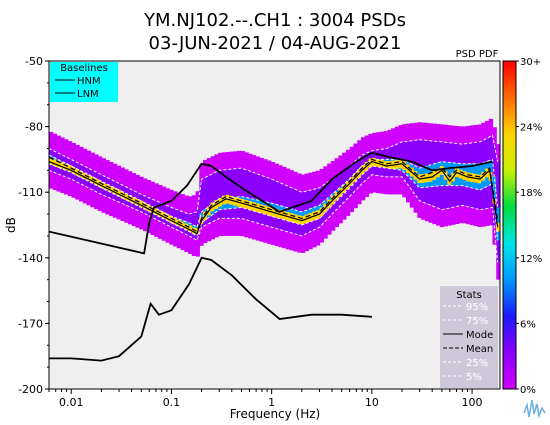 The height and width of the screenshot is (425, 550). I want to click on baselines-legend-title: Baselines, so click(84, 68).